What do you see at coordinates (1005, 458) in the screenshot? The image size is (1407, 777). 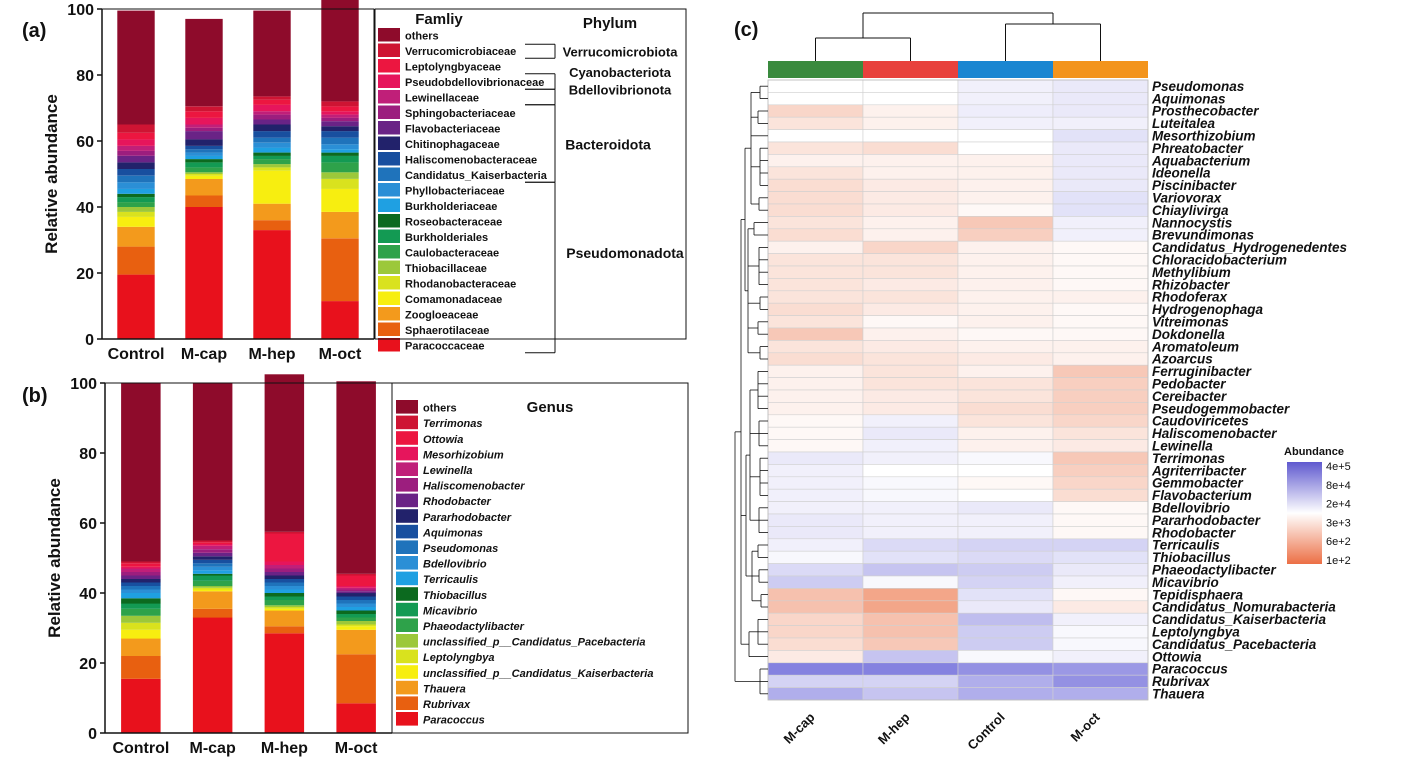 I see `heatmap-cell-Terrimonas-Control` at bounding box center [1005, 458].